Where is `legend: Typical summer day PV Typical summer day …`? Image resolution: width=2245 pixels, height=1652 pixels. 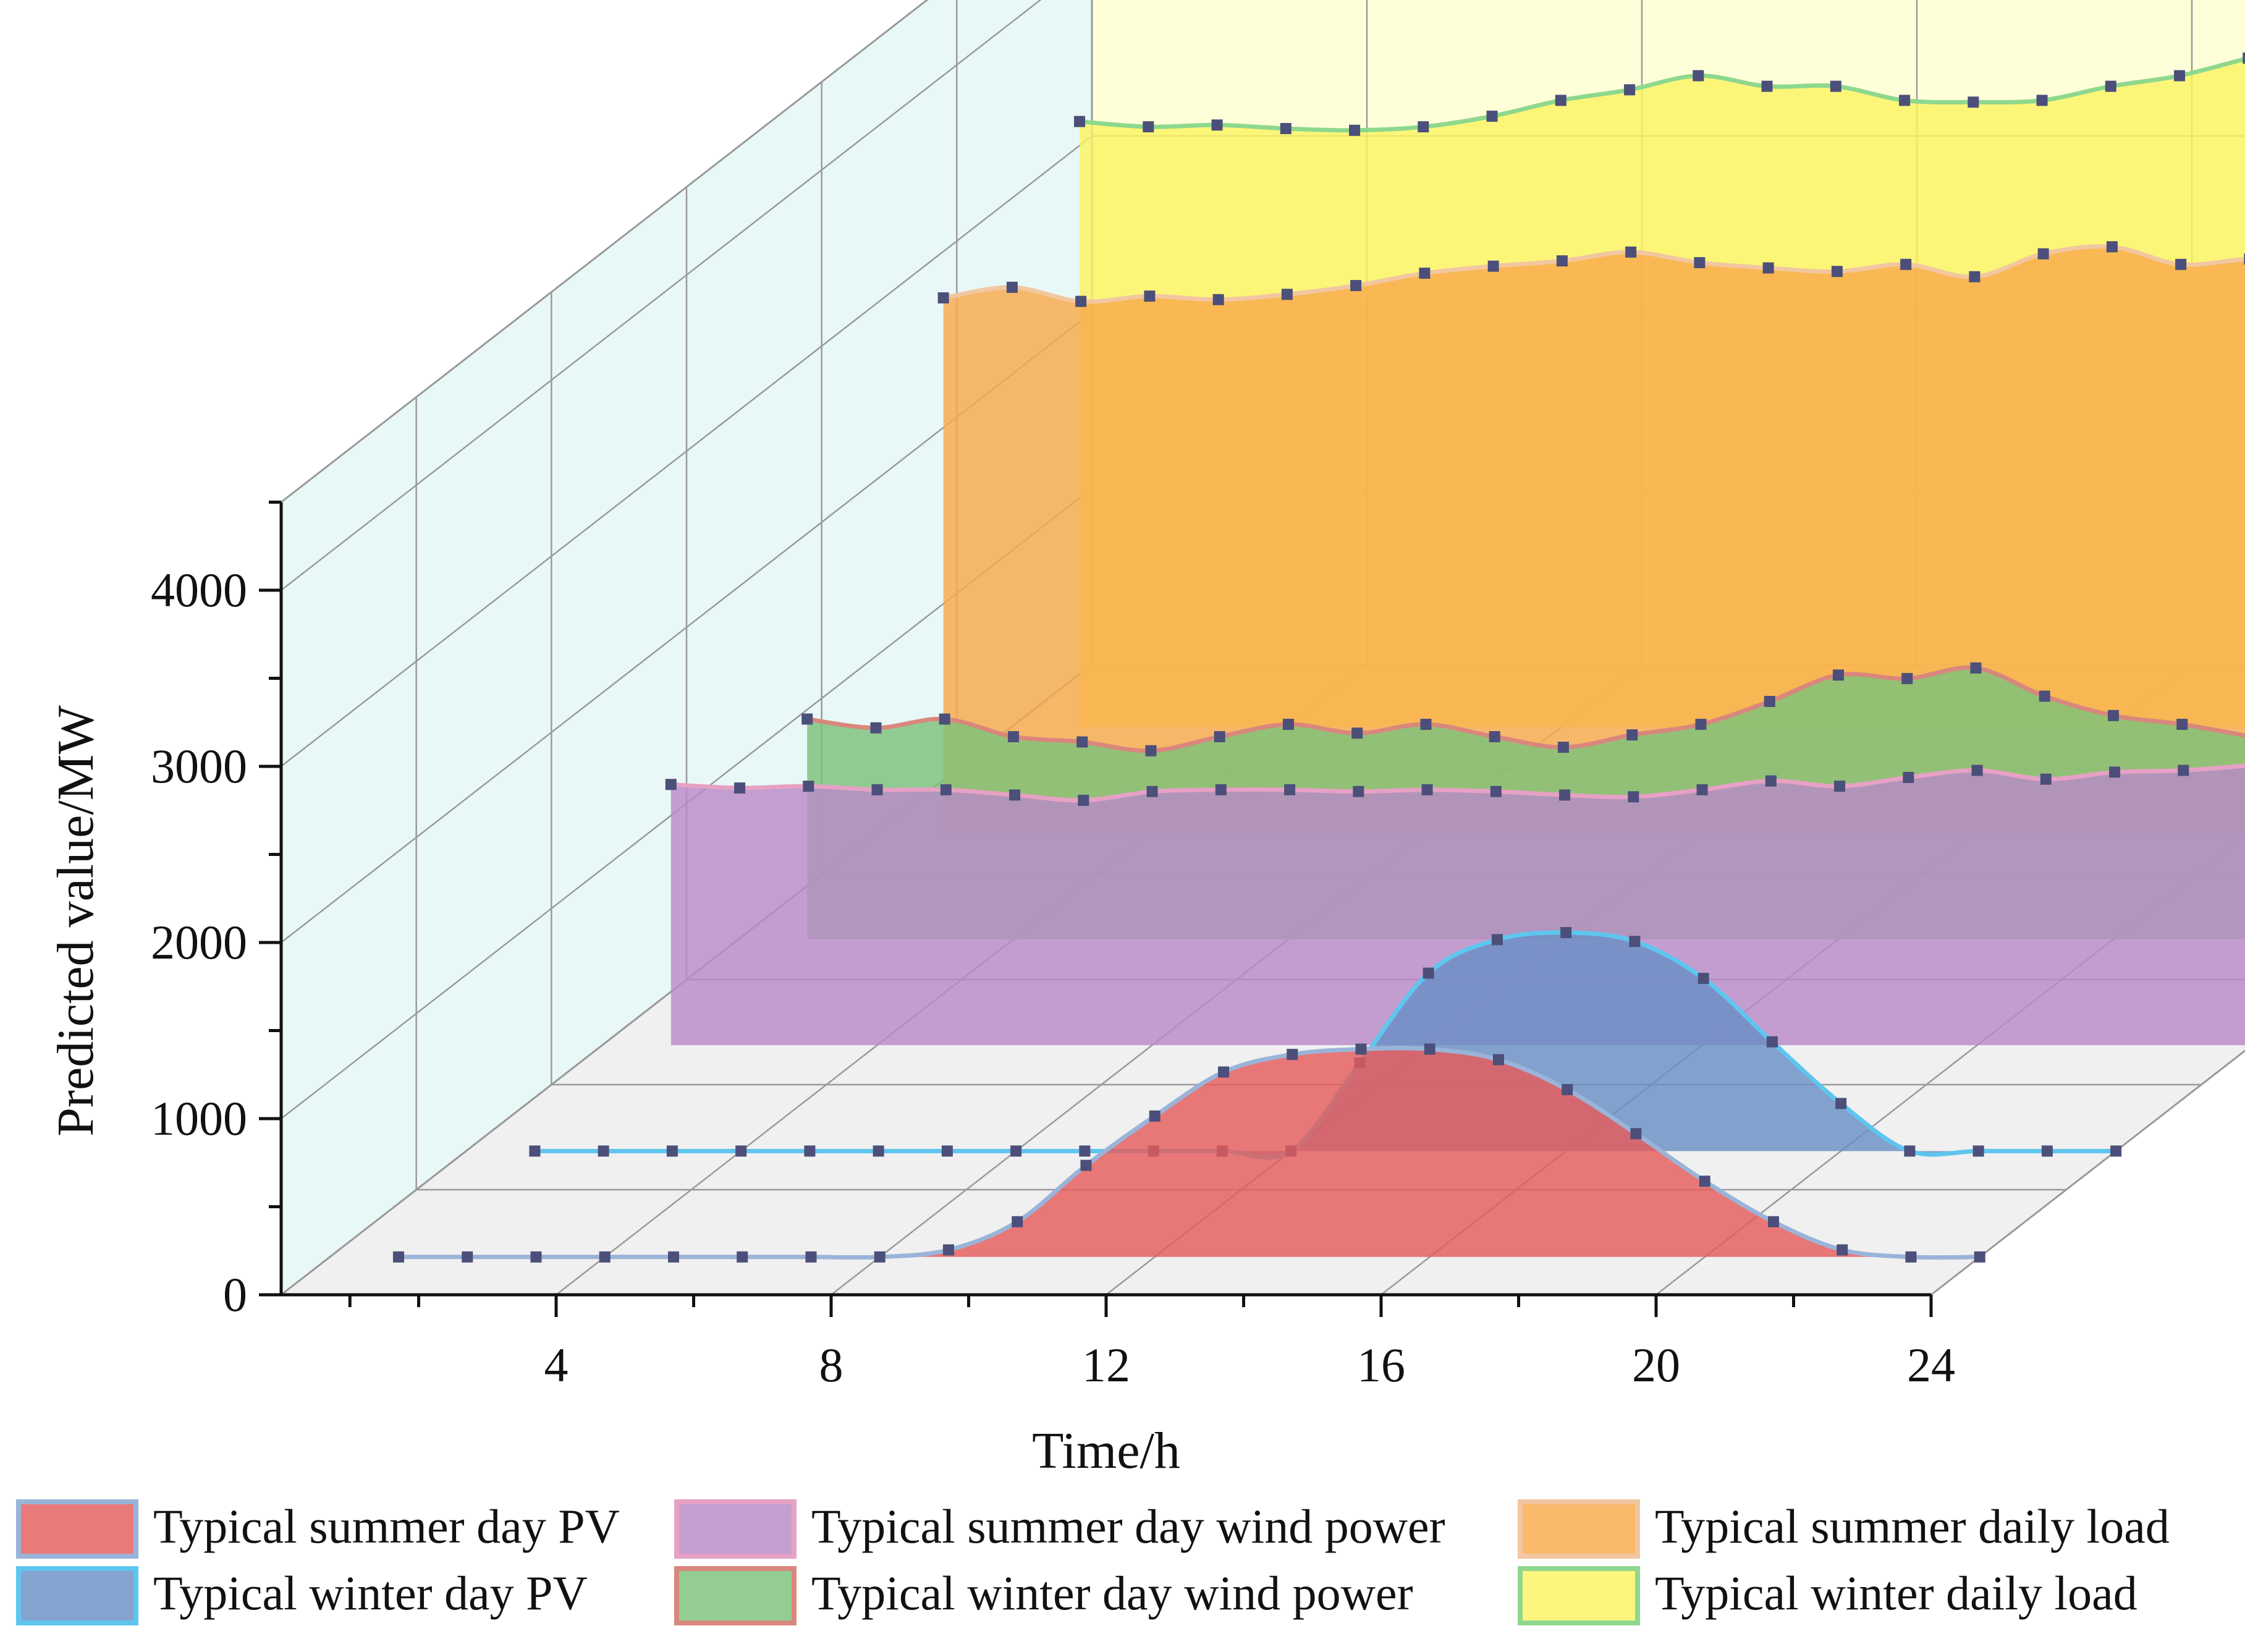
legend: Typical summer day PV Typical summer day … is located at coordinates (1093, 1562).